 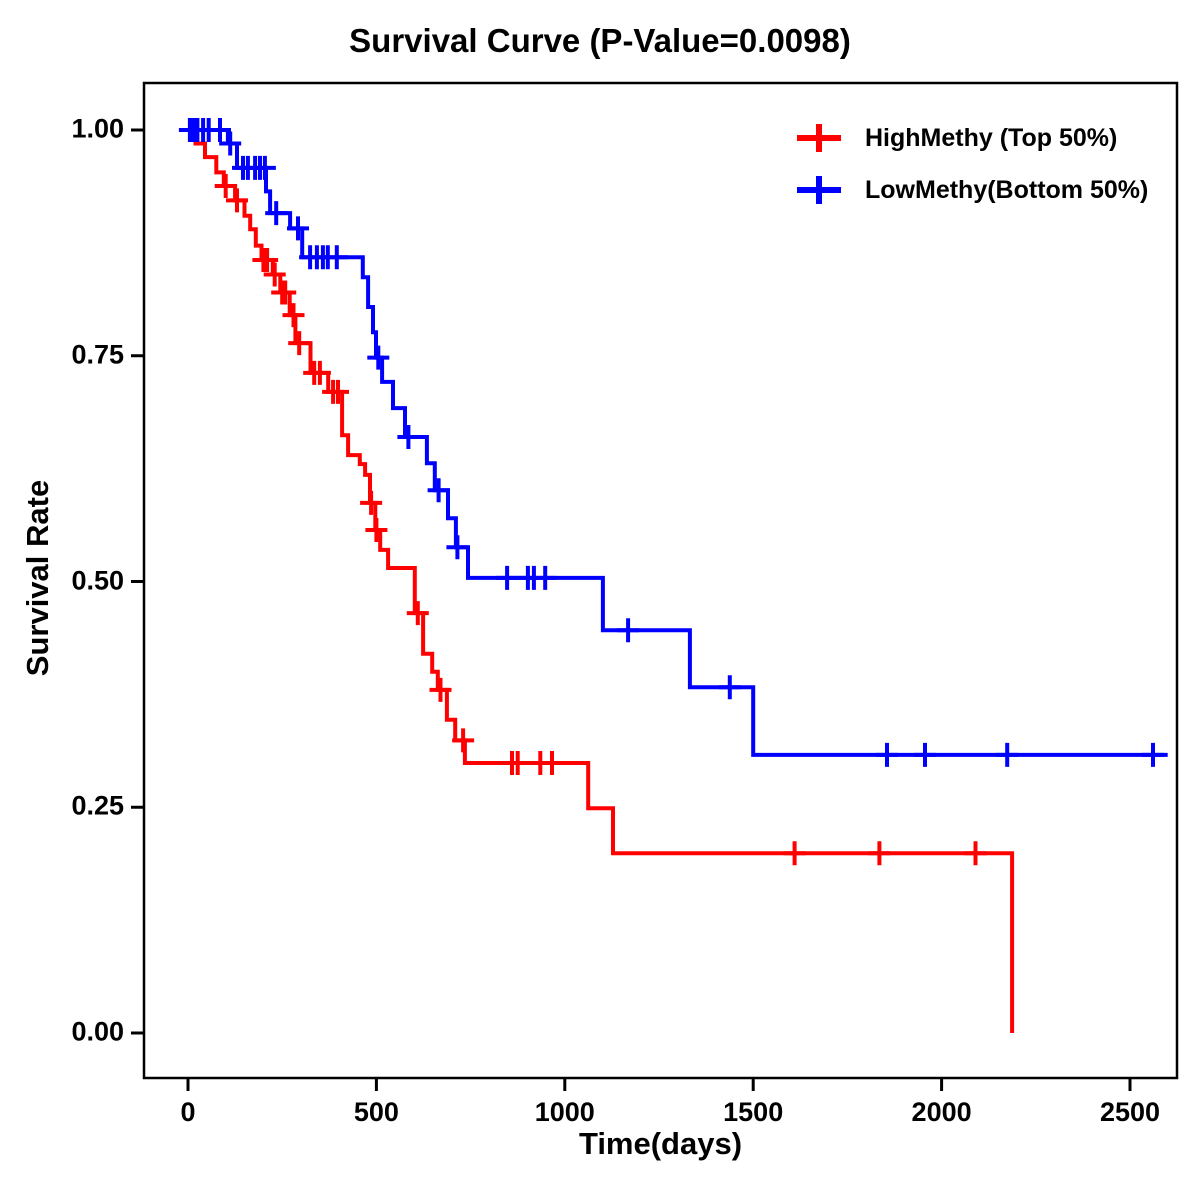 What do you see at coordinates (188, 1112) in the screenshot?
I see `x-tick-label-0: 0` at bounding box center [188, 1112].